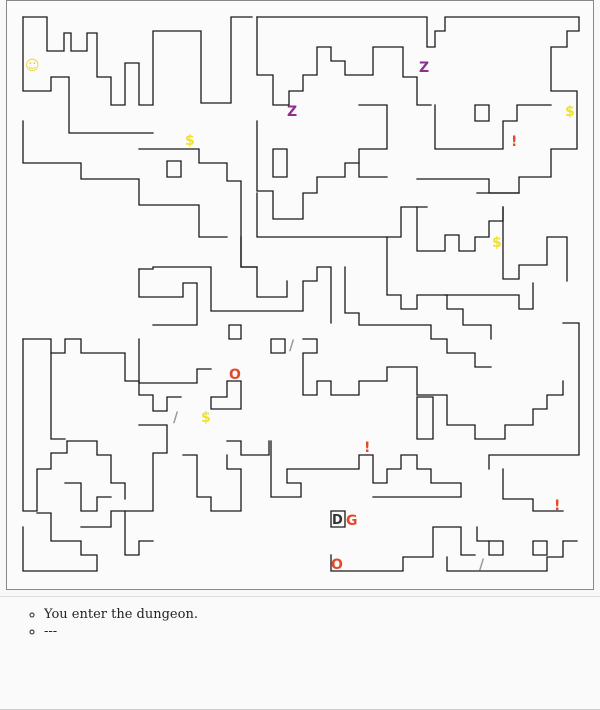  I want to click on log-message: ---, so click(322, 631).